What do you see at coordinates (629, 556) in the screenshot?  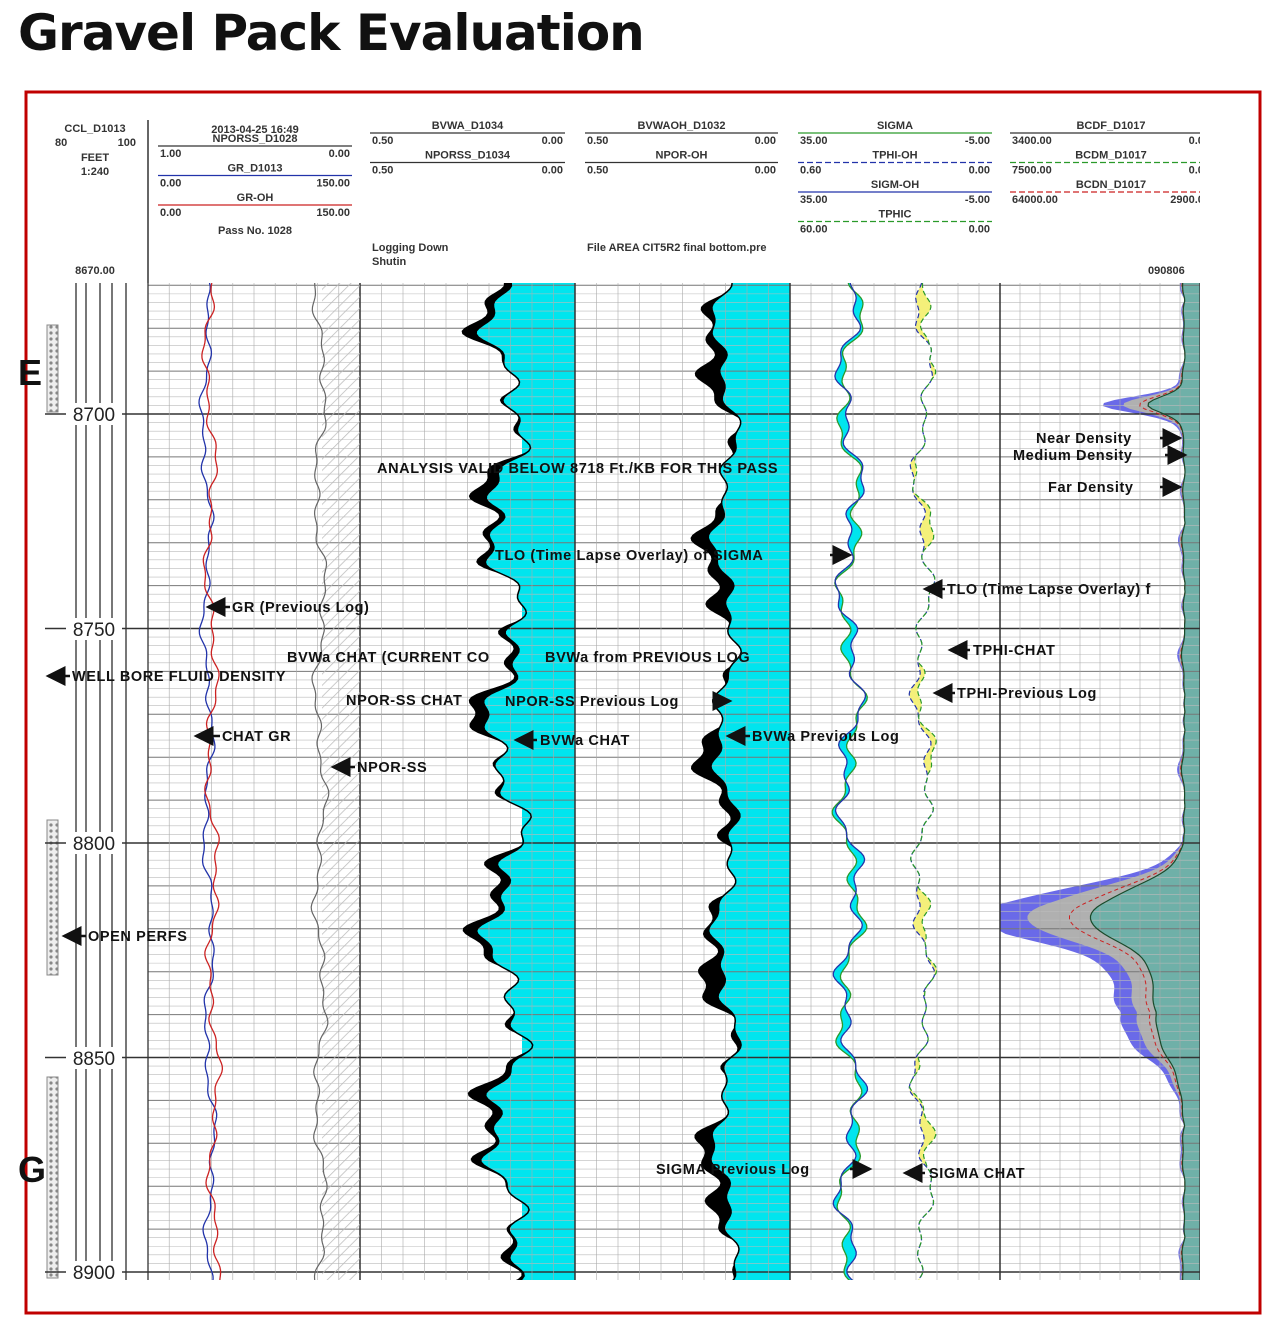 I see `annotation: TLO (Time Lapse Overlay) of SIGMA` at bounding box center [629, 556].